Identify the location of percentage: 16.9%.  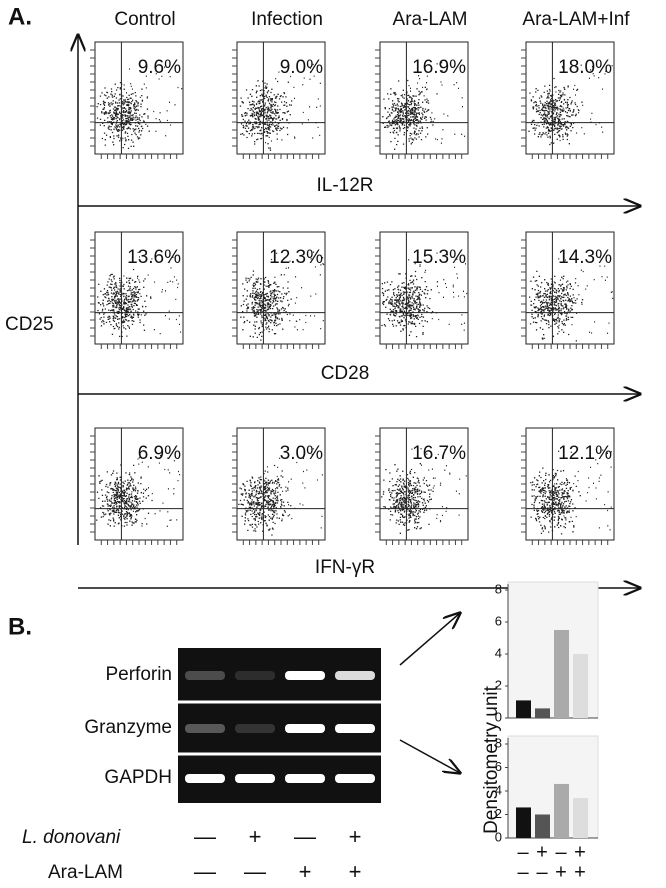
(439, 67).